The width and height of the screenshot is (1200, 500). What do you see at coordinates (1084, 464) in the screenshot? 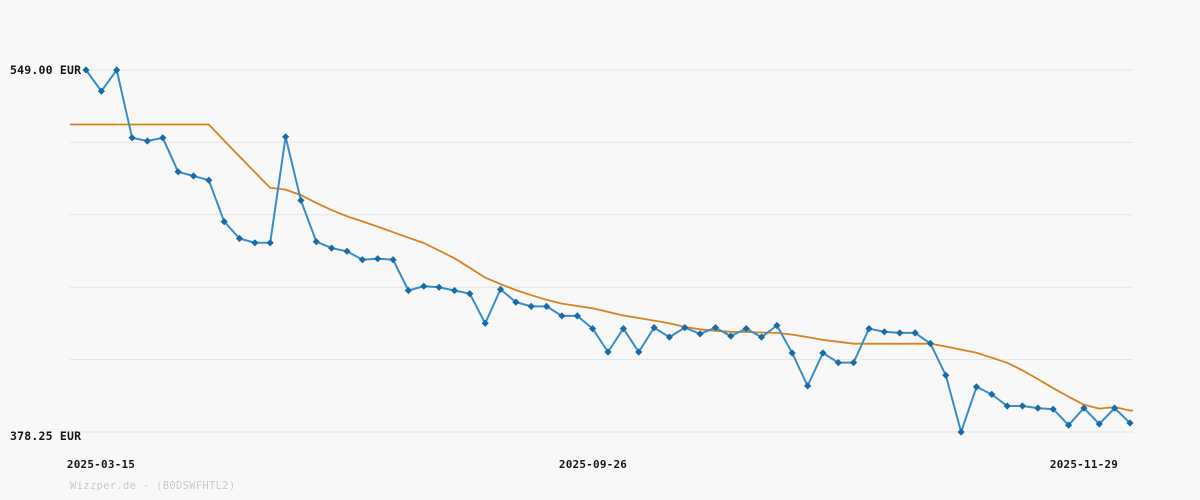
I see `x-tick-label-end: 2025-11-29` at bounding box center [1084, 464].